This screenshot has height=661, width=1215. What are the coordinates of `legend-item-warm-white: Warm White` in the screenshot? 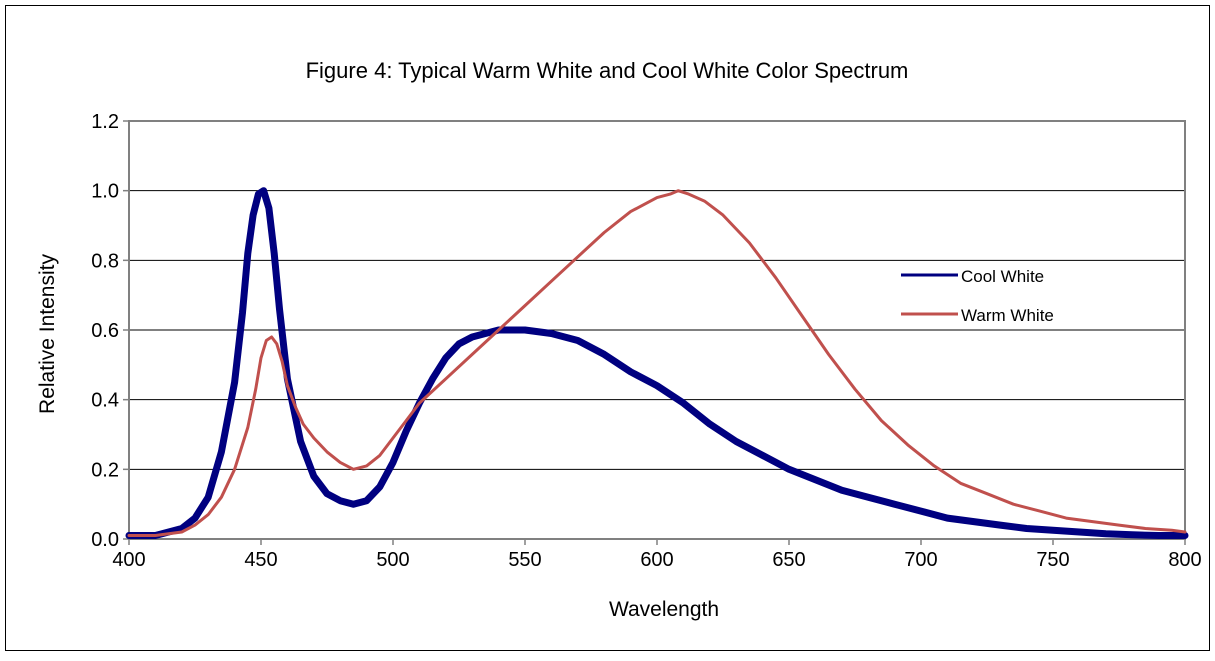 It's located at (977, 315).